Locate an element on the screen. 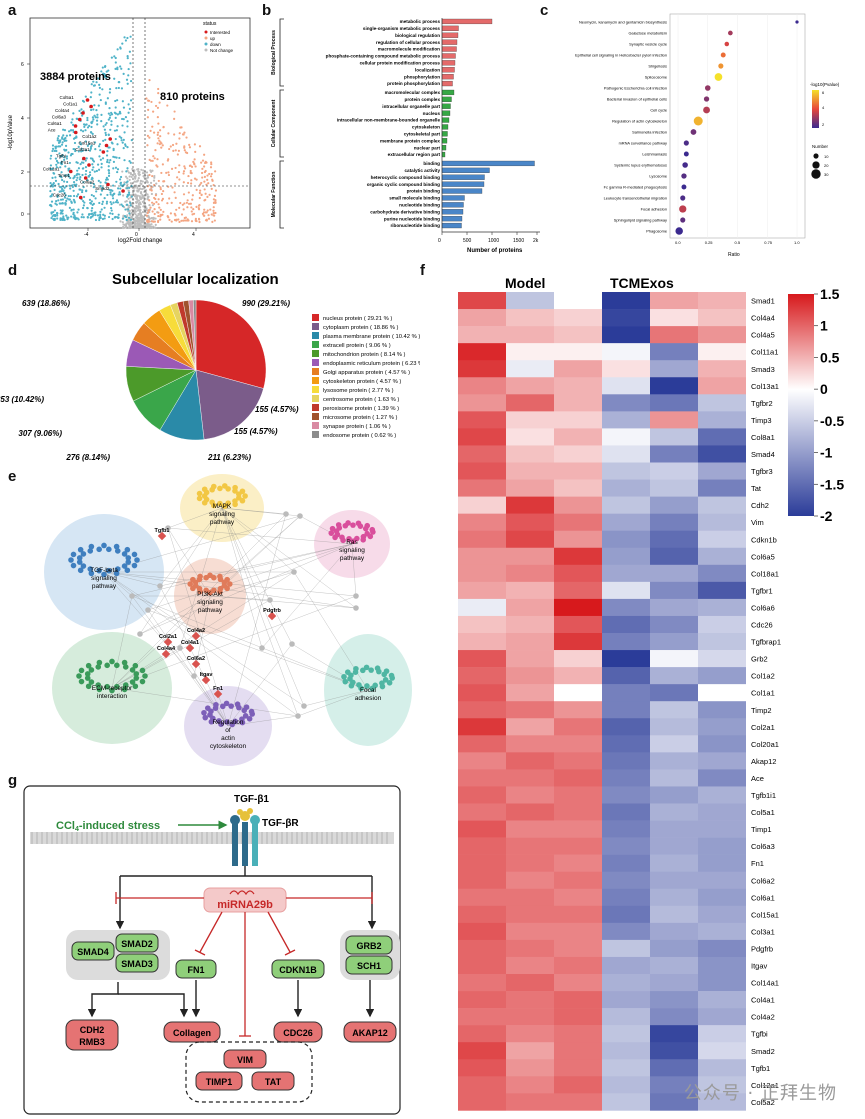  network-edge is located at coordinates (263, 721).